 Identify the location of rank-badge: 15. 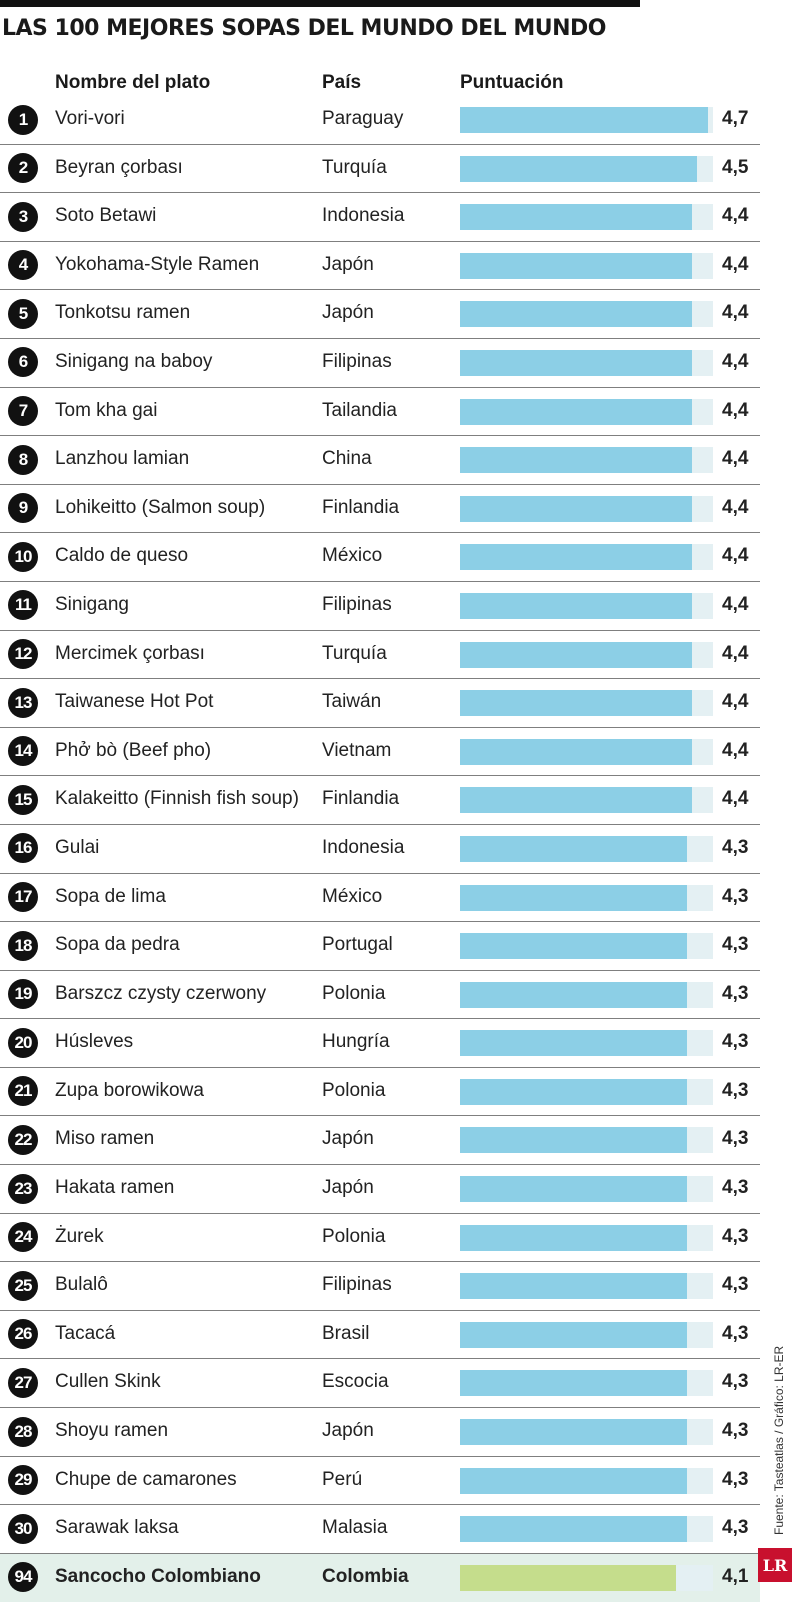
(23, 799).